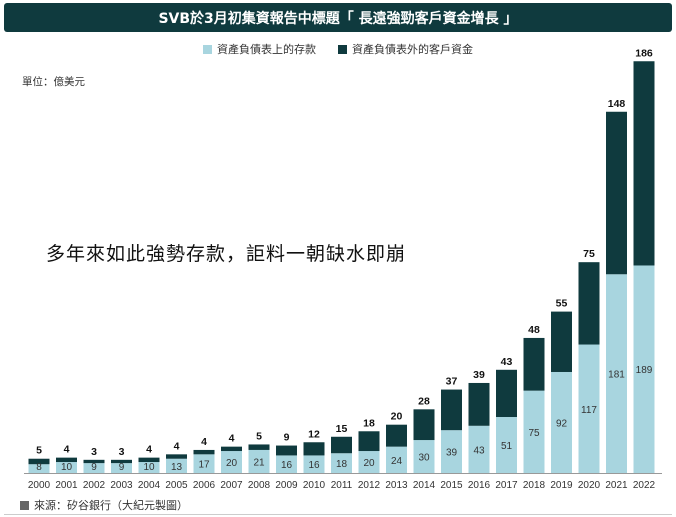 This screenshot has width=676, height=517. Describe the element at coordinates (121, 485) in the screenshot. I see `x-tick-label: 2003` at that location.